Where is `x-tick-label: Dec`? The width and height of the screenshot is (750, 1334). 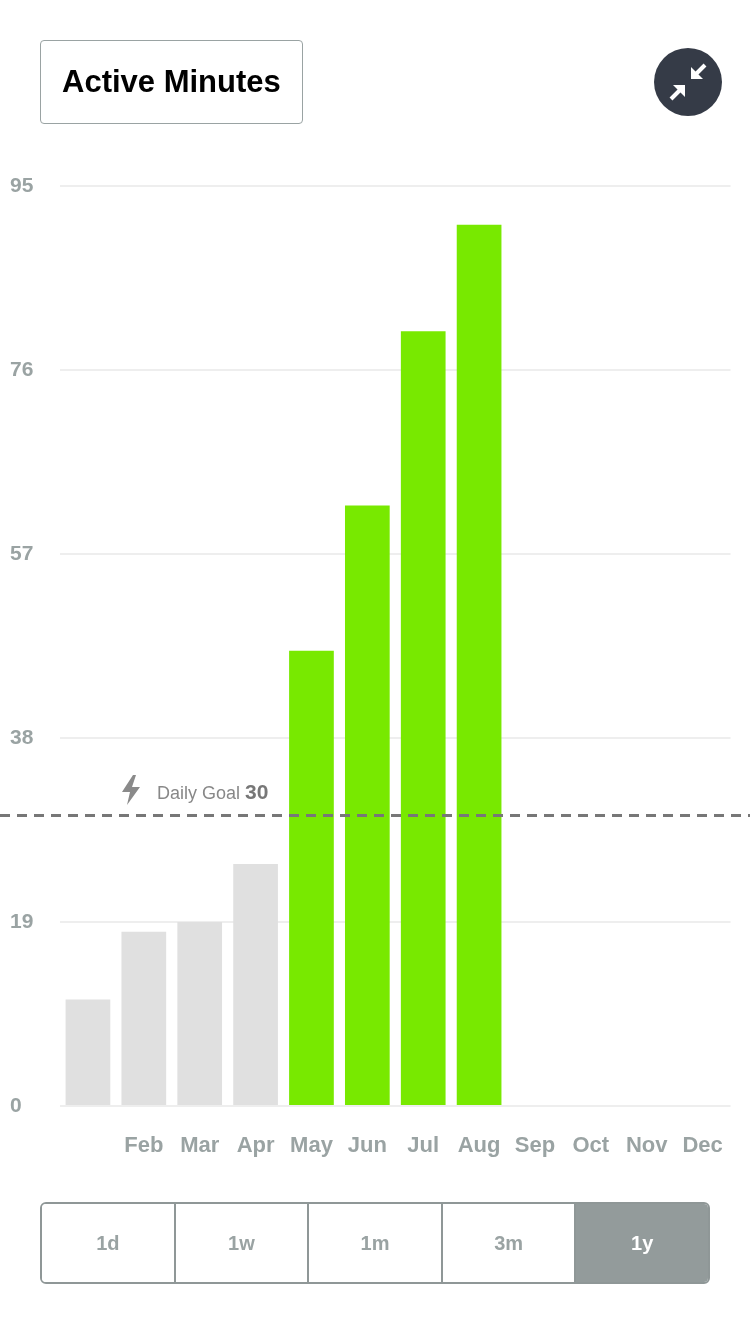 x-tick-label: Dec is located at coordinates (702, 1145).